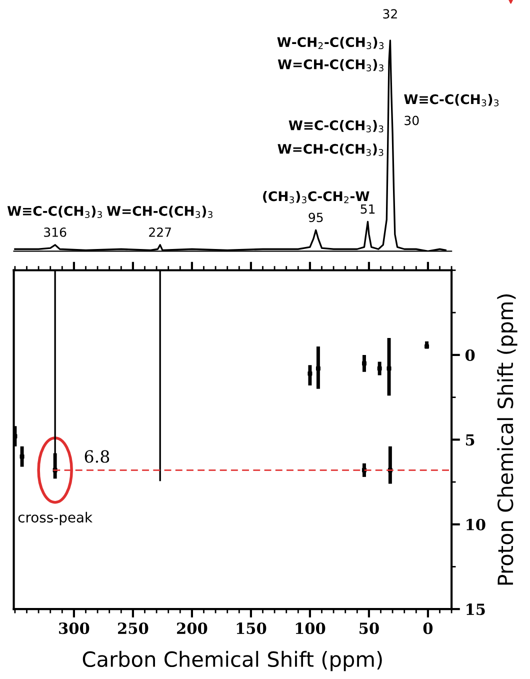  I want to click on x-tick-label: 50, so click(369, 628).